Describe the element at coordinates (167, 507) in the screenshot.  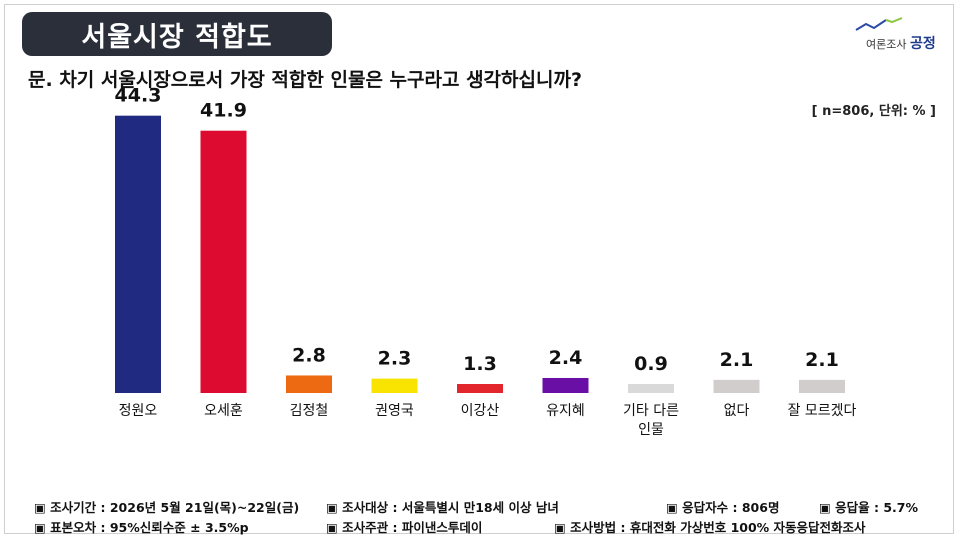
I see `footer-survey-period: ▣ 조사기간 : 2026년 5월 21일(목)~22일(금)` at that location.